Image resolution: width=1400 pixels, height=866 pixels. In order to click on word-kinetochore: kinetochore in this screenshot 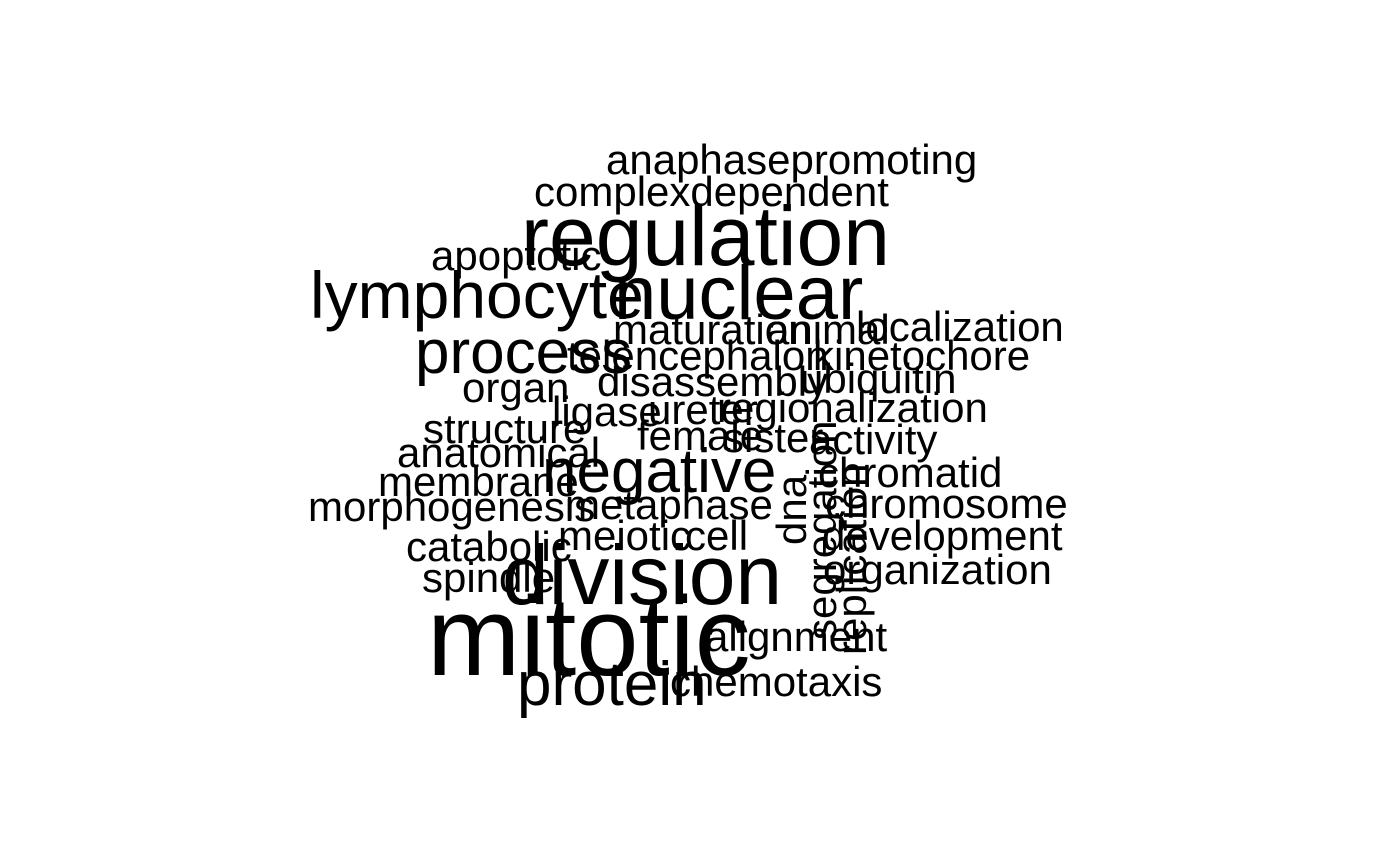, I will do `click(921, 355)`.